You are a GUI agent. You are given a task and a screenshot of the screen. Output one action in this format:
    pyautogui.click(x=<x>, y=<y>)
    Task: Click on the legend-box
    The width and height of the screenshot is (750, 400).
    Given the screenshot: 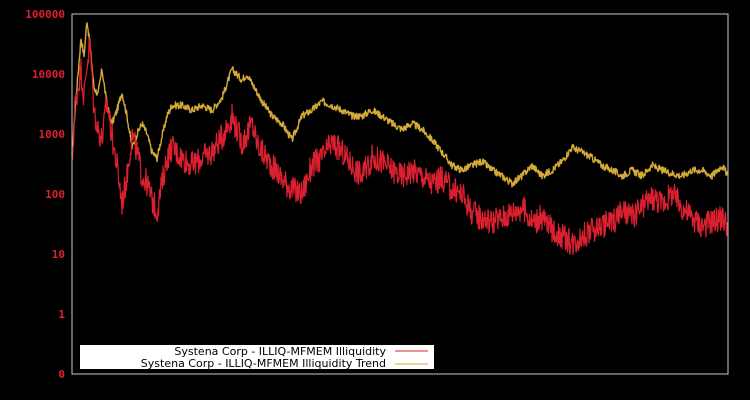 What is the action you would take?
    pyautogui.click(x=257, y=357)
    